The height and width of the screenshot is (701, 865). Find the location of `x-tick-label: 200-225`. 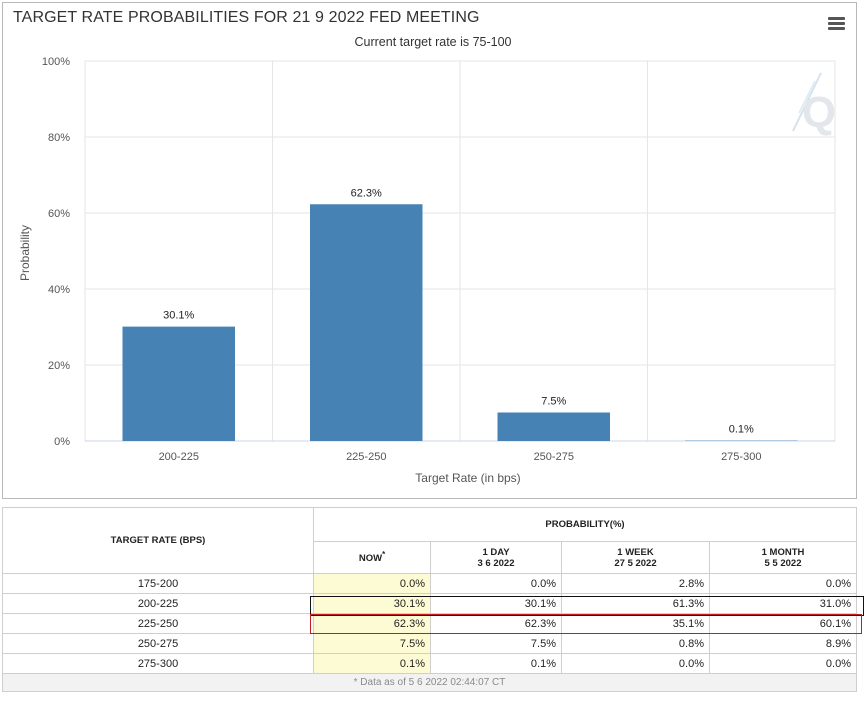

x-tick-label: 200-225 is located at coordinates (179, 457).